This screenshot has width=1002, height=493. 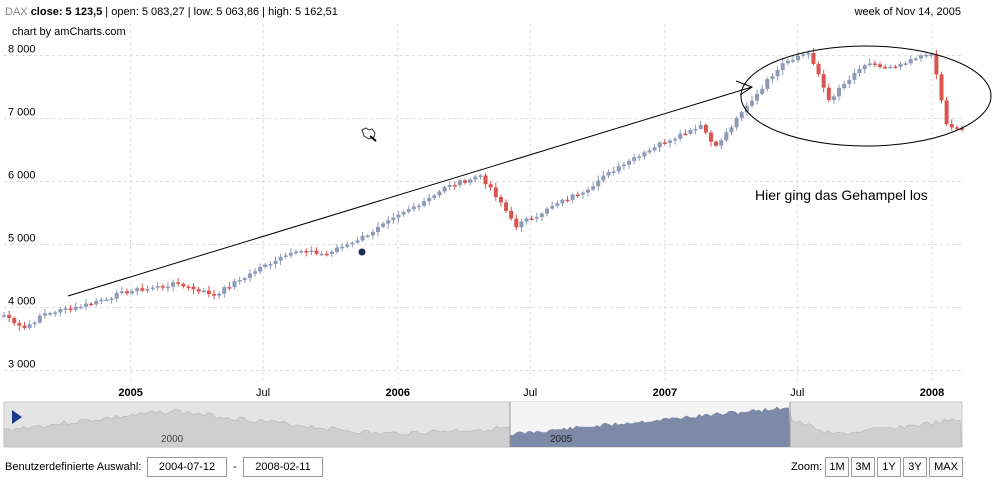 I want to click on zoom-1m-button: 1M, so click(x=837, y=467).